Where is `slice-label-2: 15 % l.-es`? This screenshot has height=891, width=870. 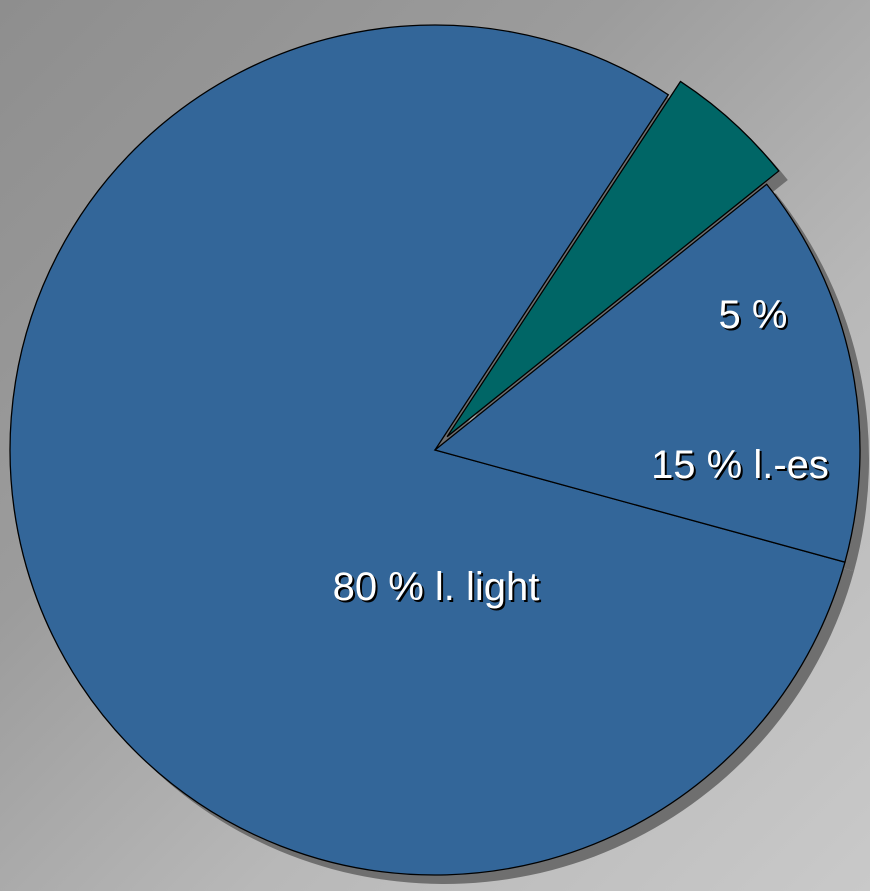
slice-label-2: 15 % l.-es is located at coordinates (740, 465).